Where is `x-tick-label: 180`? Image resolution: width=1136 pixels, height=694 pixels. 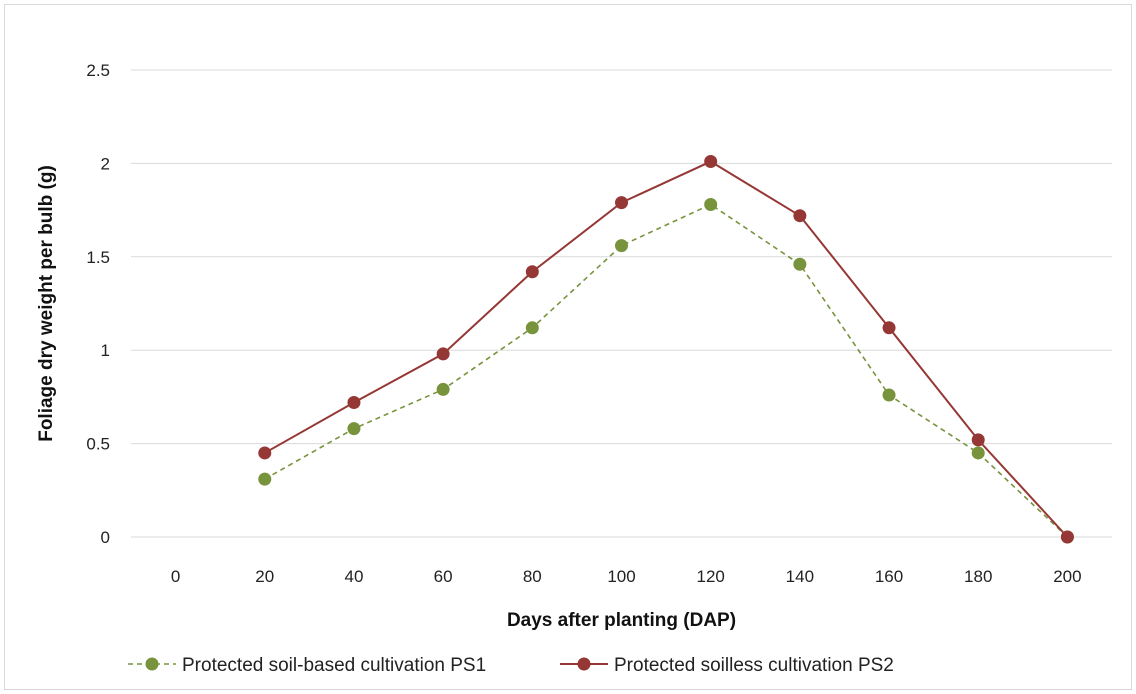 x-tick-label: 180 is located at coordinates (978, 576).